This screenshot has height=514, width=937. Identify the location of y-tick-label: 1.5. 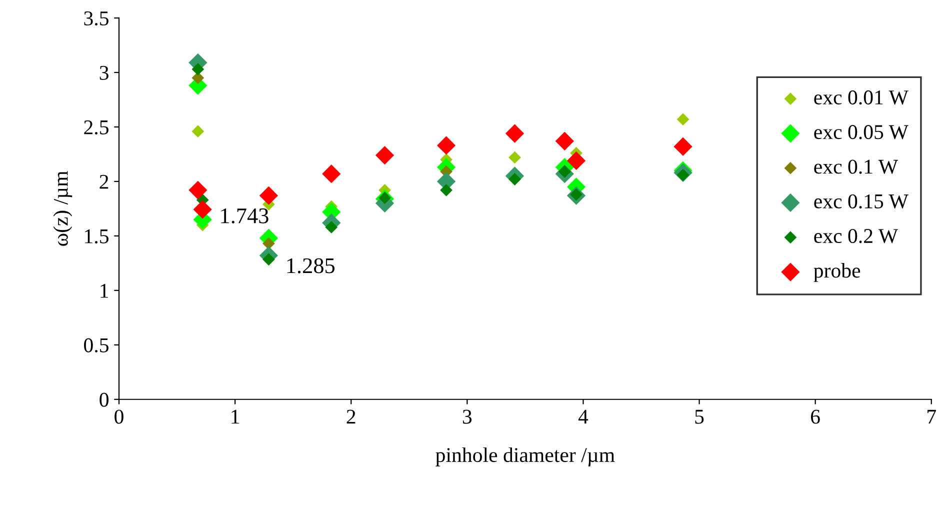
(96, 236).